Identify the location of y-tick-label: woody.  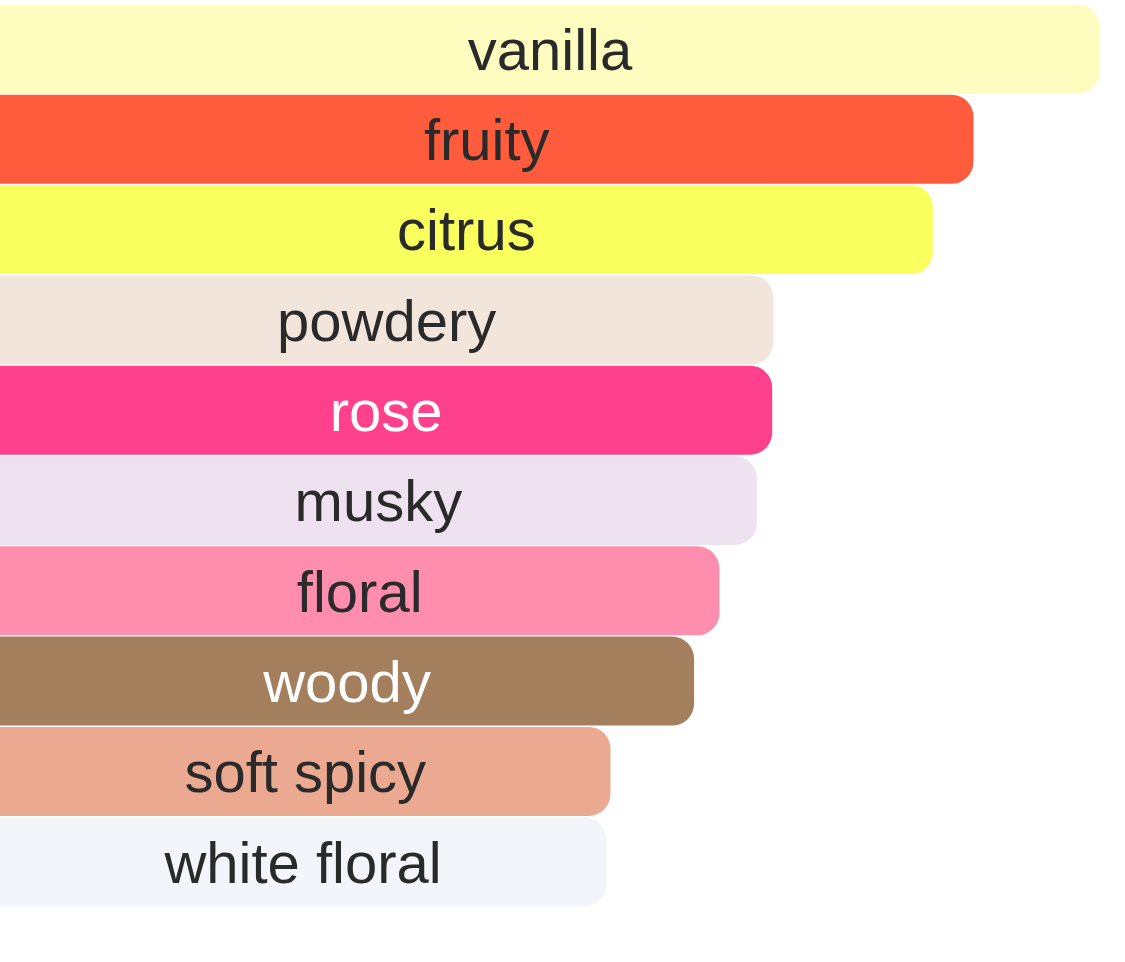
(346, 681).